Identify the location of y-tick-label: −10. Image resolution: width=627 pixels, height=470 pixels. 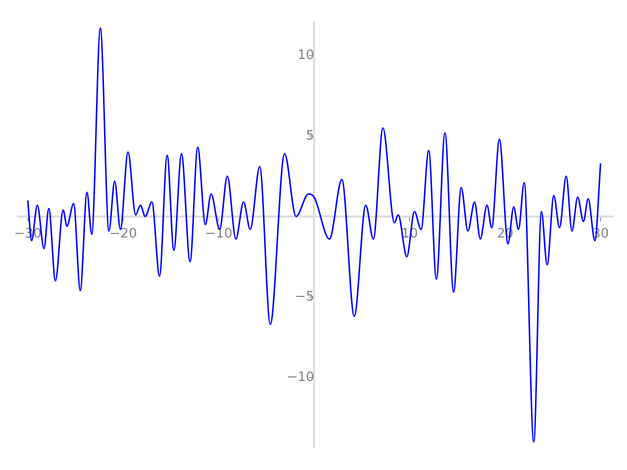
(300, 377).